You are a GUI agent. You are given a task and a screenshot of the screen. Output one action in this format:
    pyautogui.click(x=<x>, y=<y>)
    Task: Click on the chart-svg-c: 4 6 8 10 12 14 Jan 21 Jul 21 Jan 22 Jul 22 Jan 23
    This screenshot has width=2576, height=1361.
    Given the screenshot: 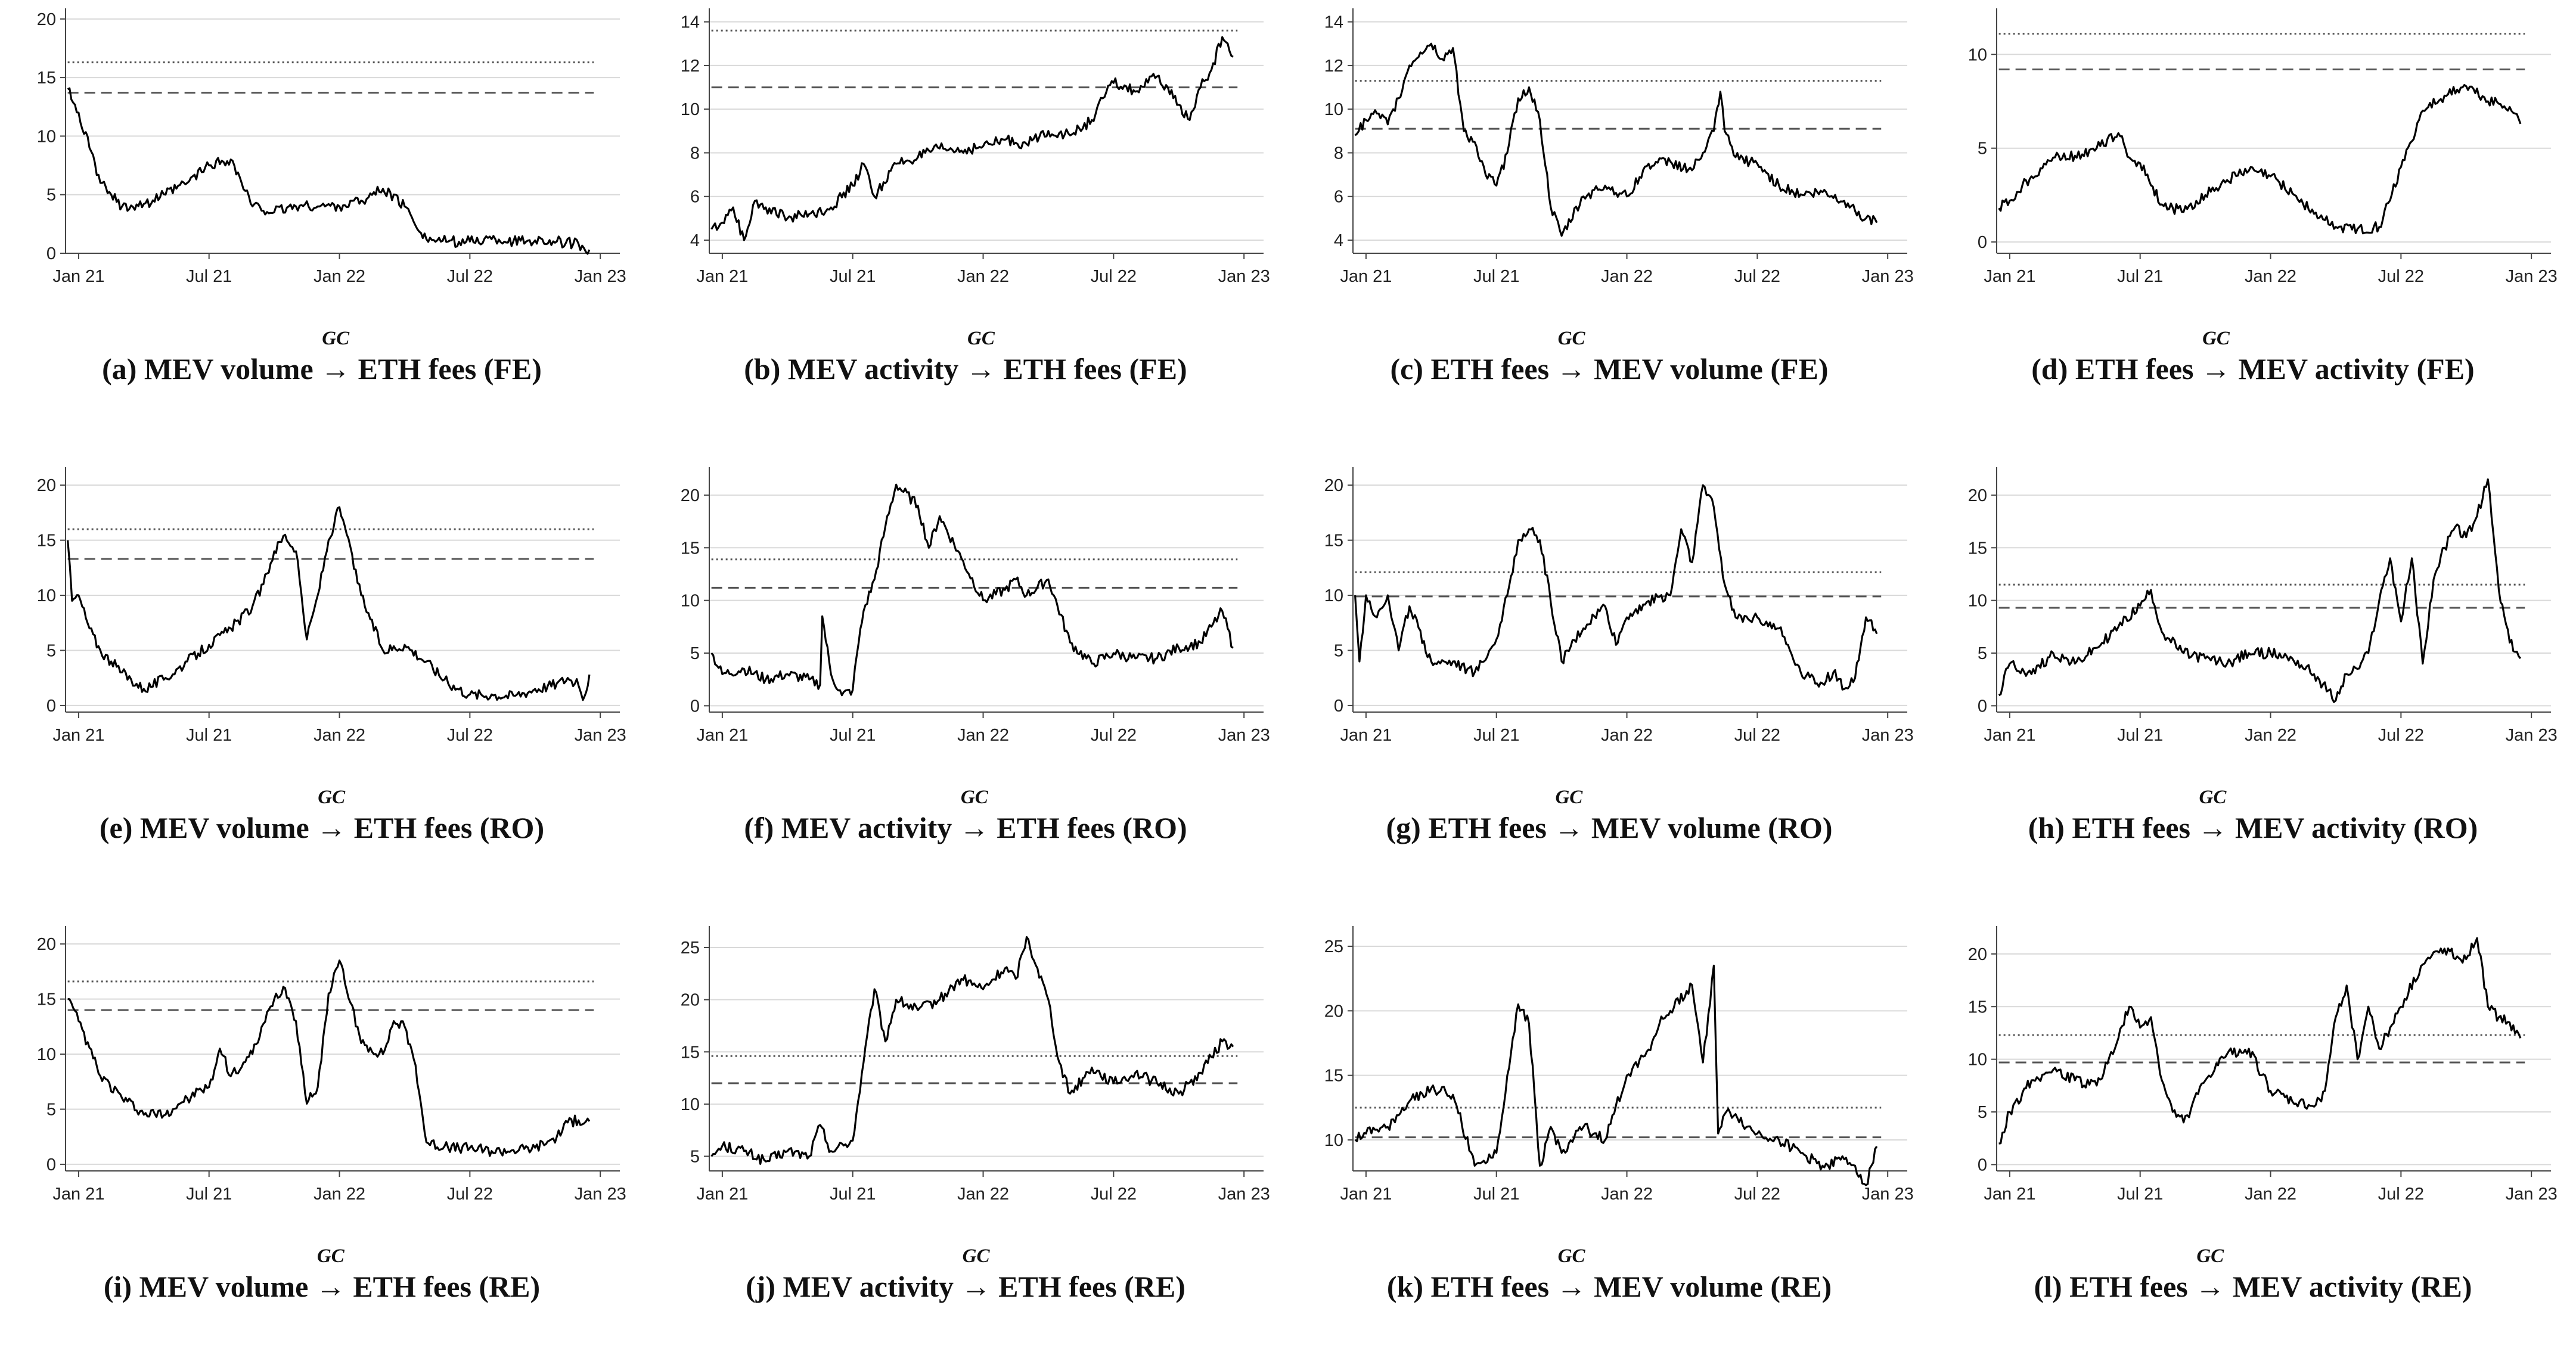 What is the action you would take?
    pyautogui.click(x=1619, y=147)
    